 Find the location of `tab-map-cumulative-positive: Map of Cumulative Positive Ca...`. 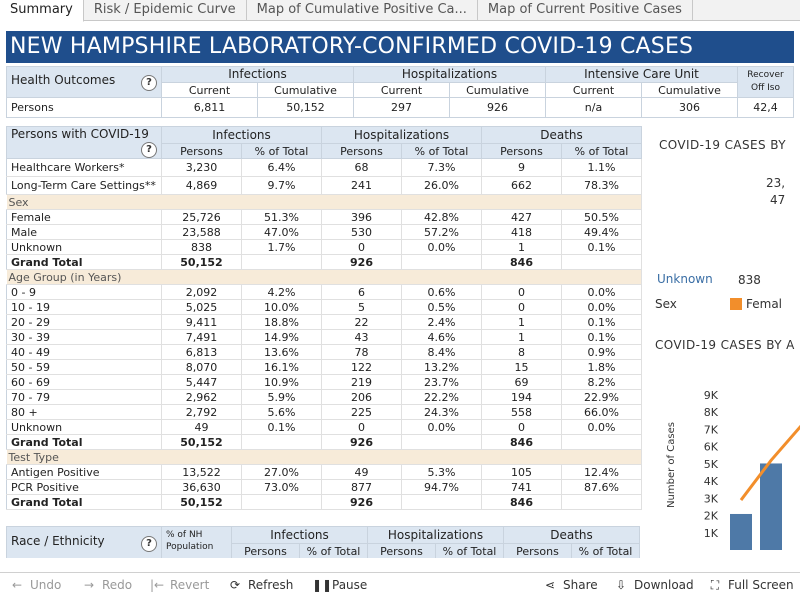

tab-map-cumulative-positive: Map of Cumulative Positive Ca... is located at coordinates (362, 10).